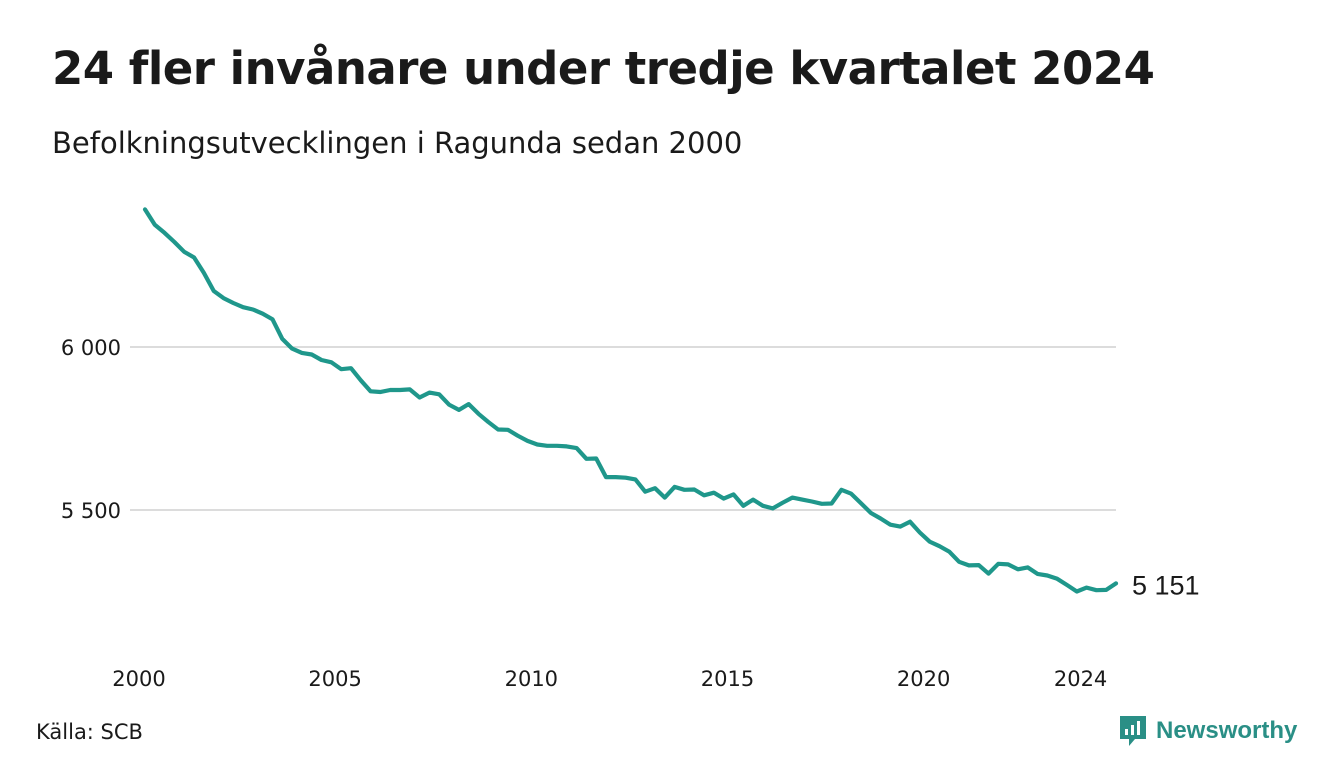  I want to click on x-tick-label: 2000, so click(138, 679).